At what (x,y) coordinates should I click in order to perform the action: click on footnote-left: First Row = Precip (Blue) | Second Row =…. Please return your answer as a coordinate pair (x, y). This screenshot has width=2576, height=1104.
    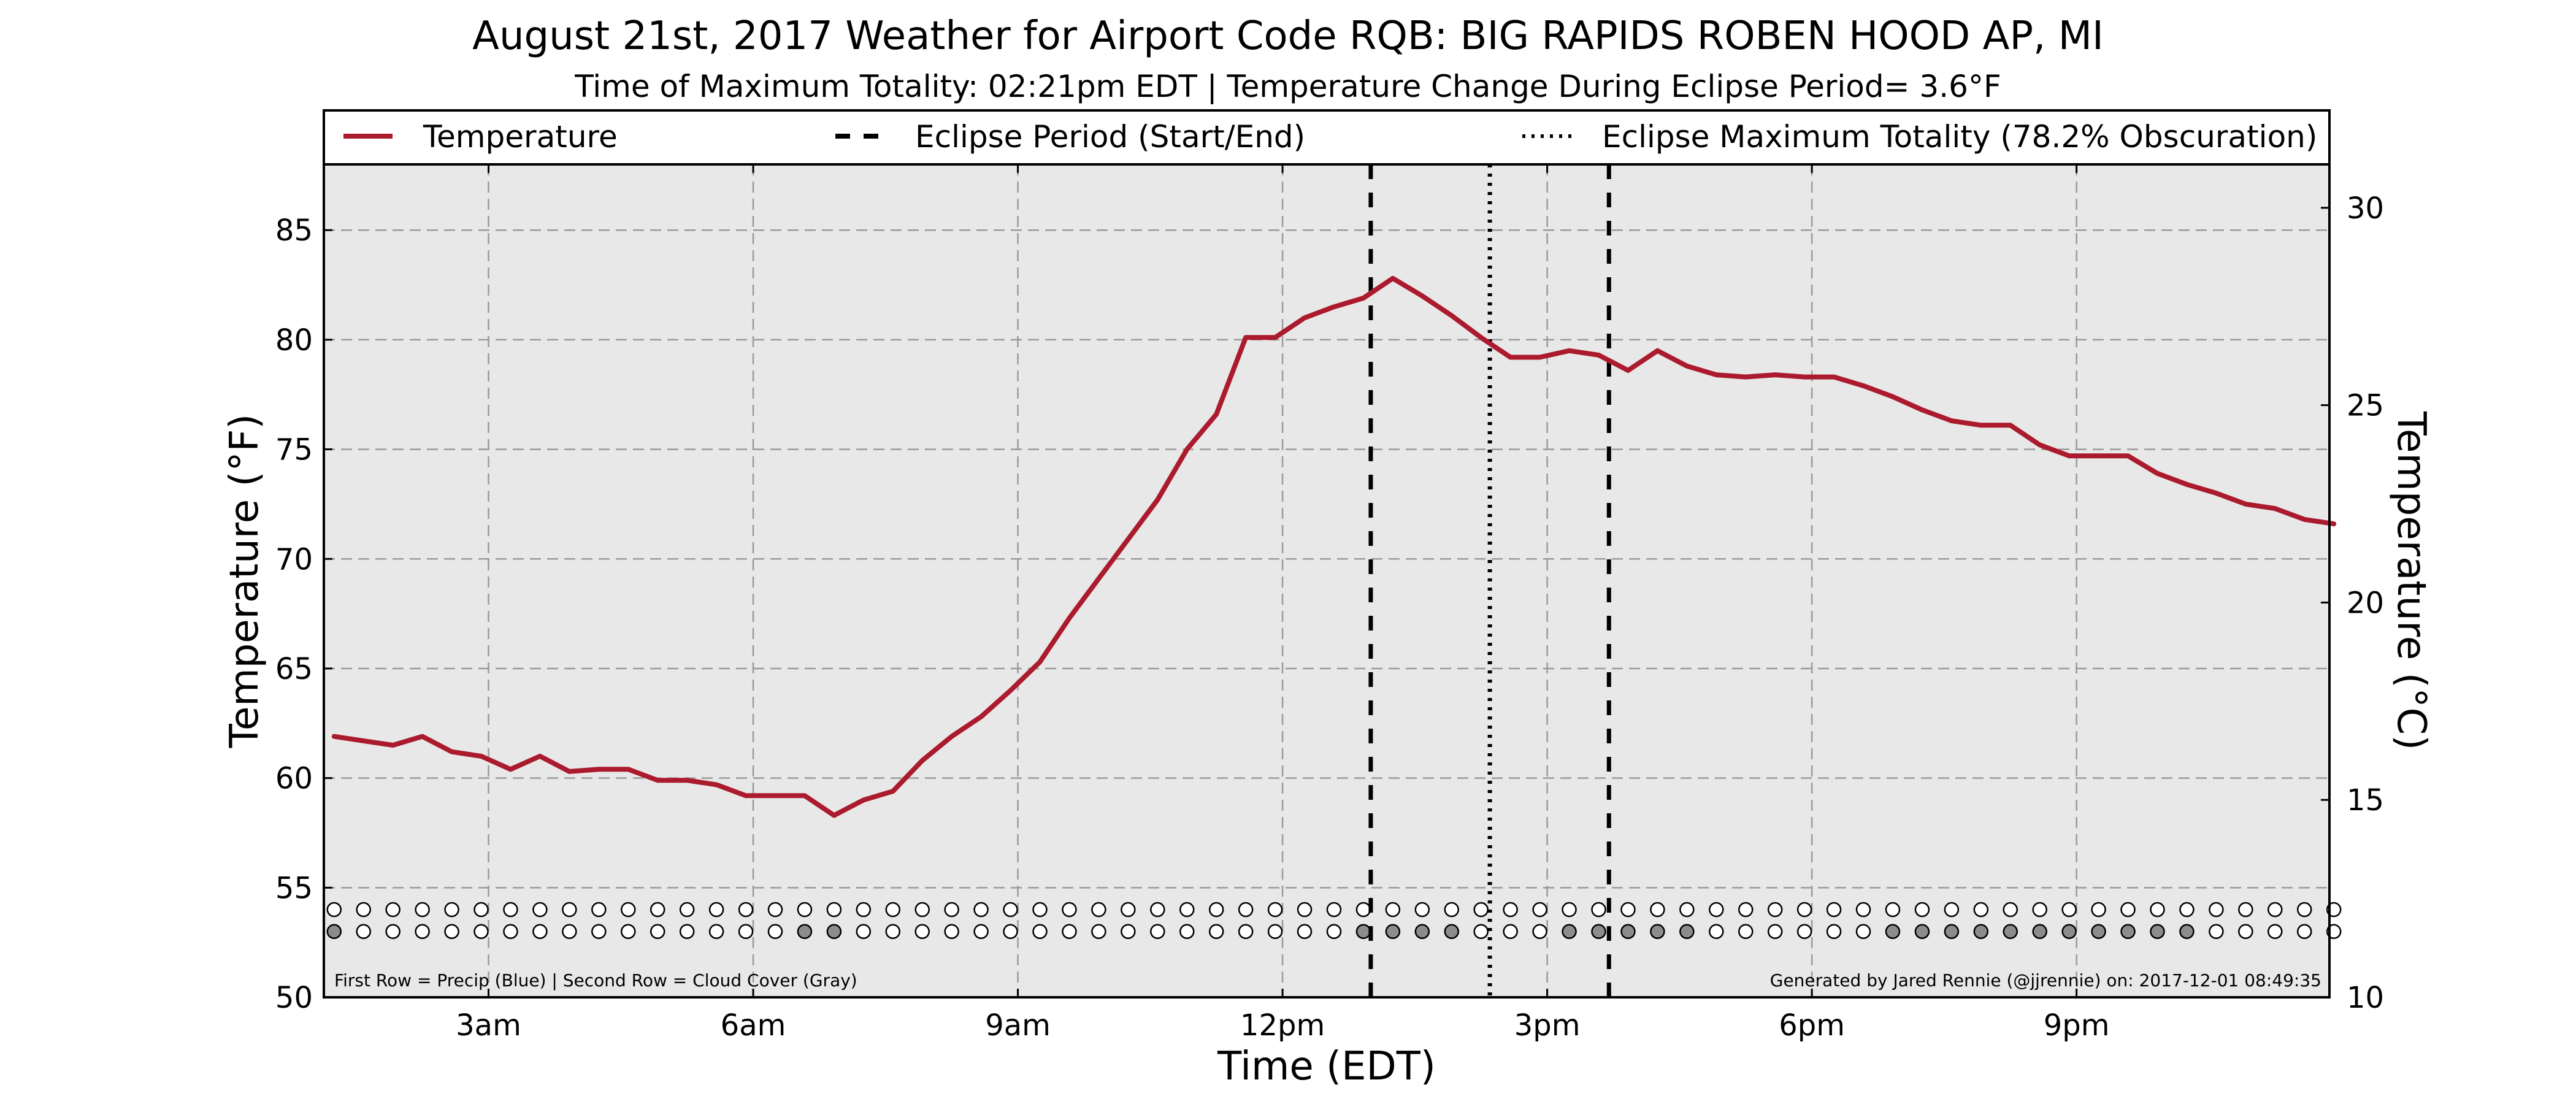
    Looking at the image, I should click on (595, 980).